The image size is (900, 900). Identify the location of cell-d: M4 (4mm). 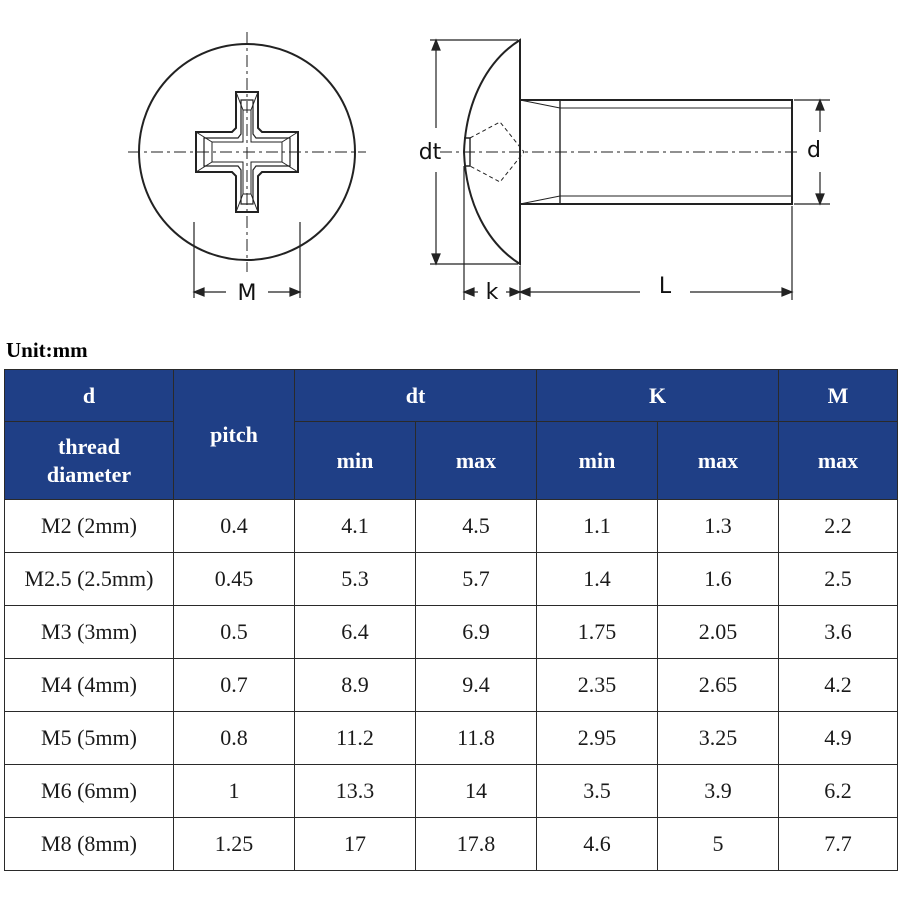
(89, 685).